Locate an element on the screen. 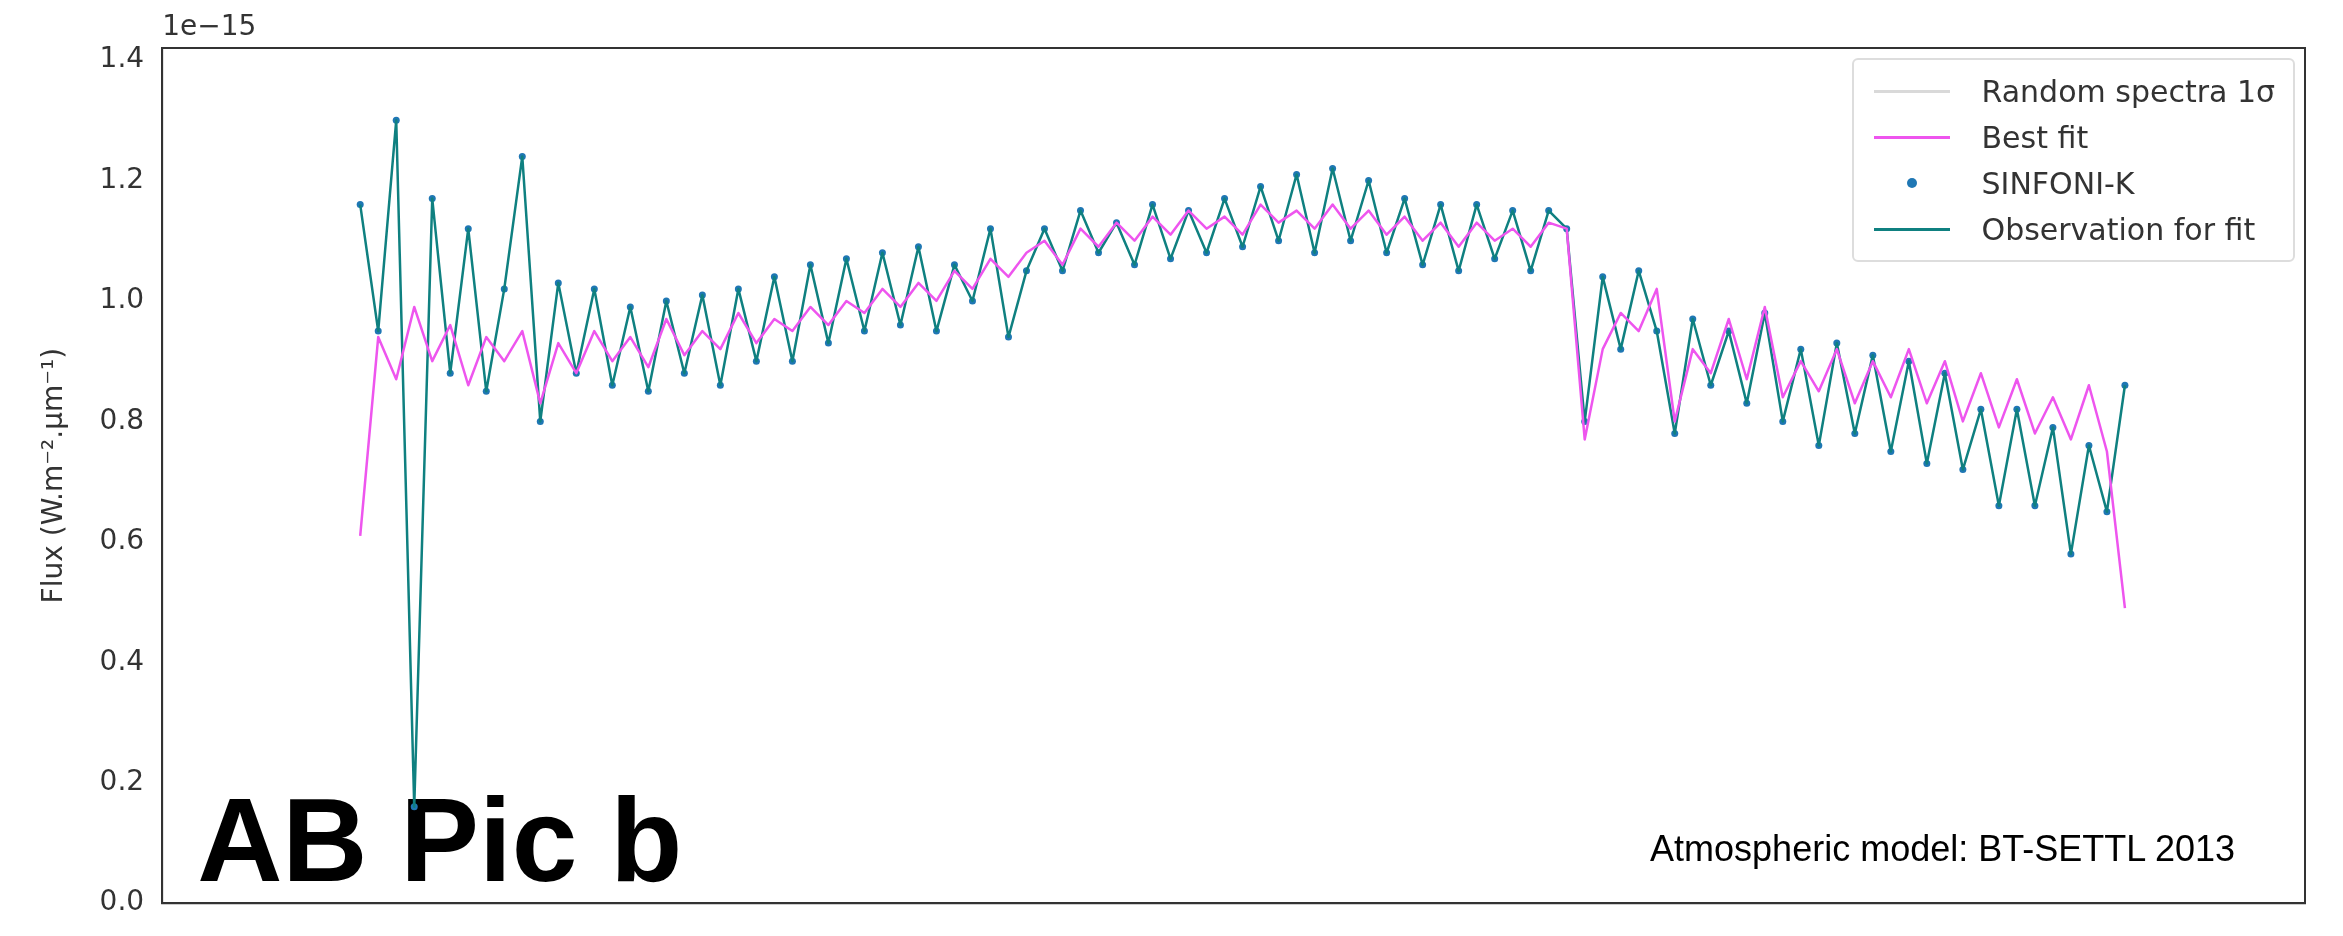 The image size is (2343, 936). y-tick-label: 1.0 is located at coordinates (122, 299).